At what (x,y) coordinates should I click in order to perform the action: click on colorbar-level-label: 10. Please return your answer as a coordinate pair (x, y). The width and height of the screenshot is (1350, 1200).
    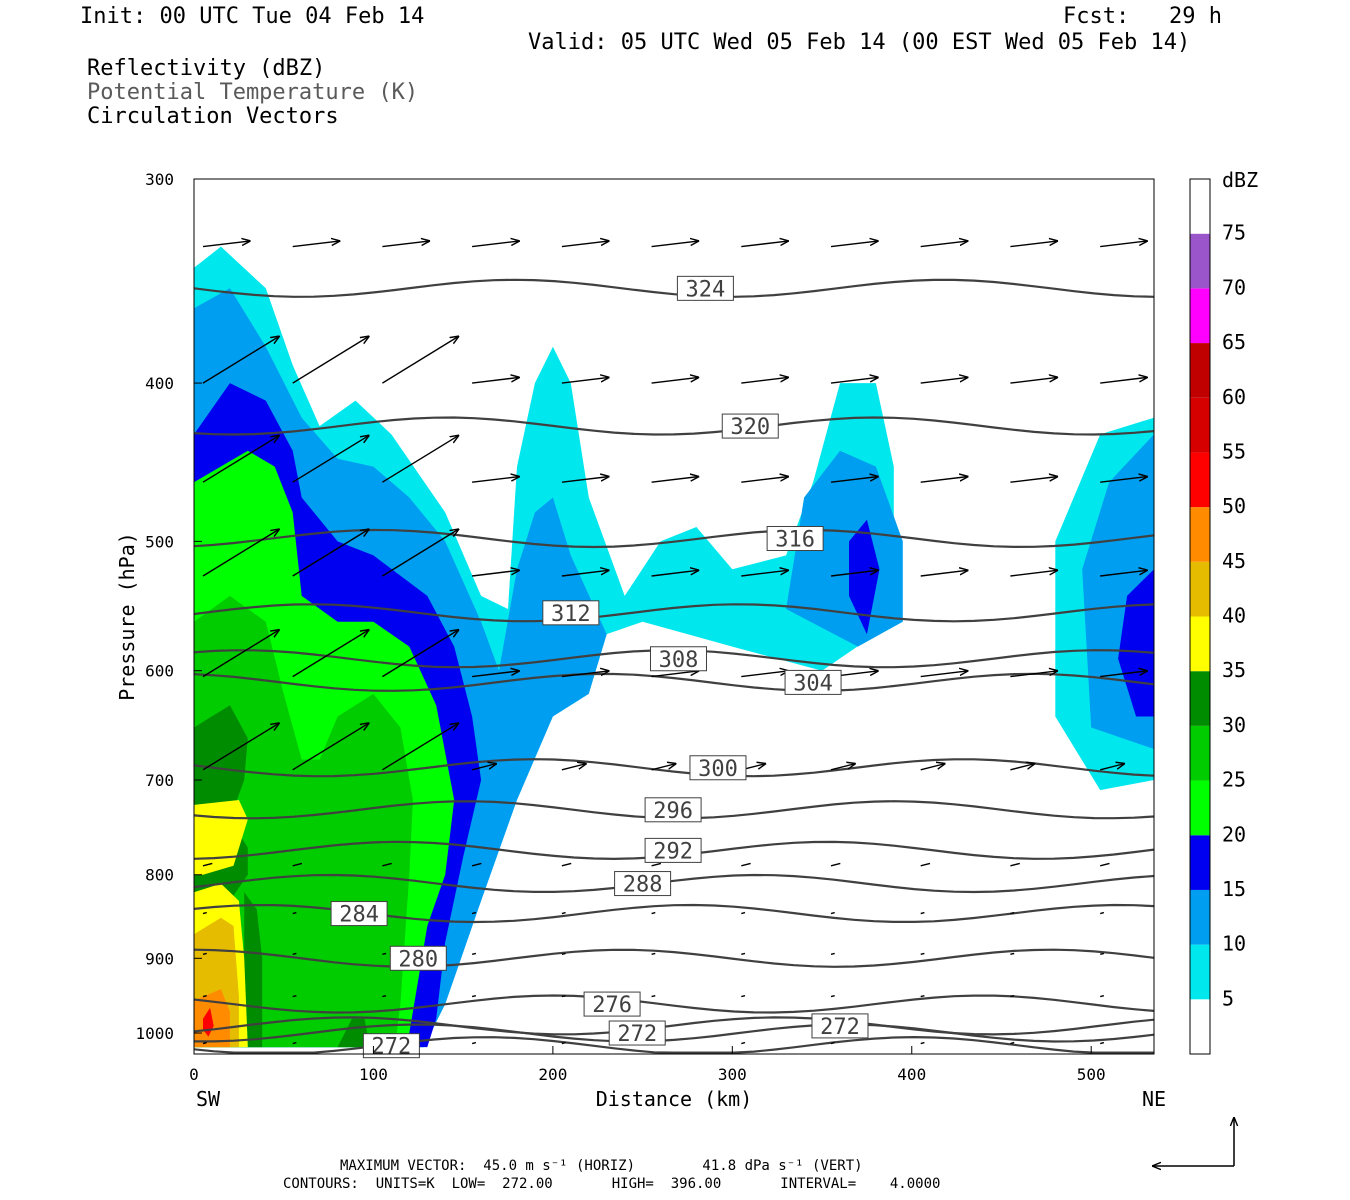
    Looking at the image, I should click on (1234, 944).